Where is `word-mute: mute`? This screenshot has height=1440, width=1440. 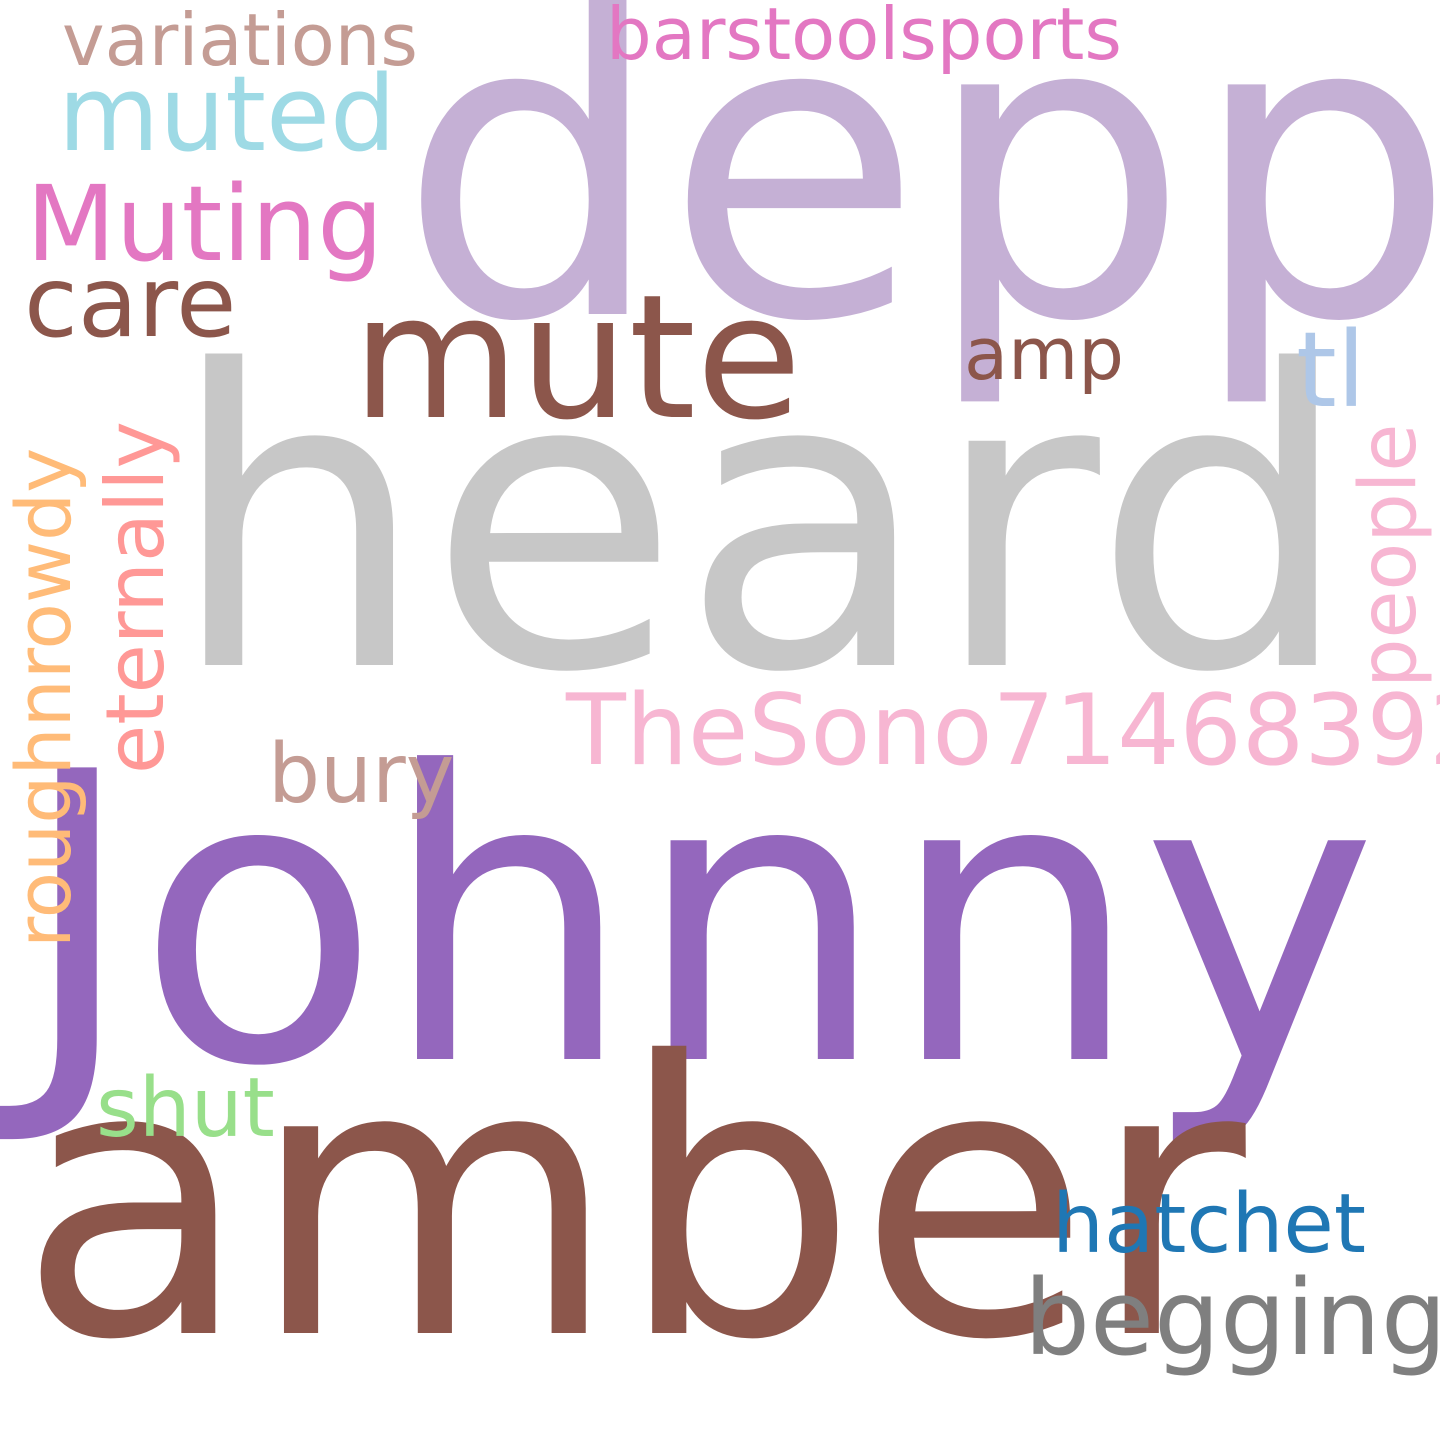
word-mute: mute is located at coordinates (577, 357).